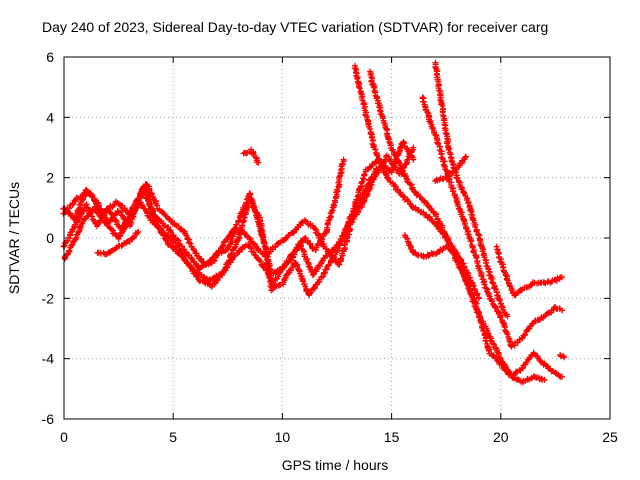  I want to click on x-tick-label: 5, so click(173, 437).